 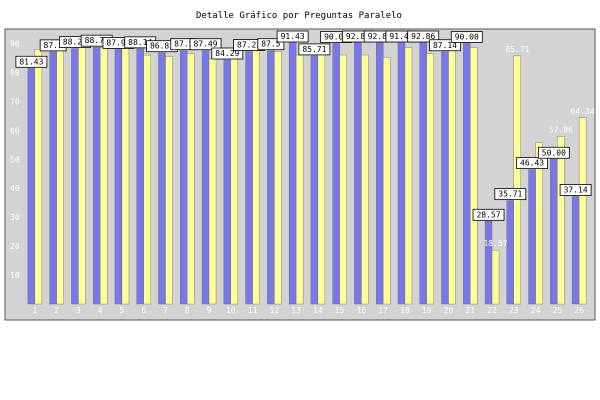 What do you see at coordinates (362, 310) in the screenshot?
I see `x-tick-label: 16` at bounding box center [362, 310].